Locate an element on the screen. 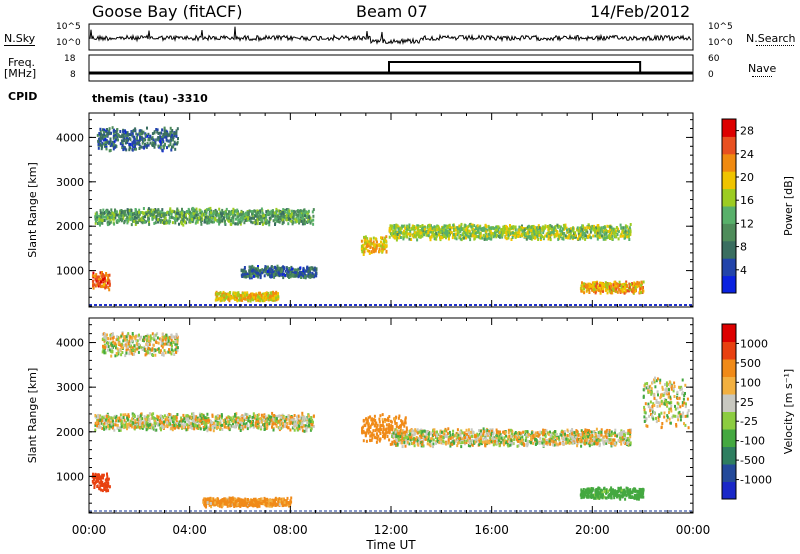  noise-search-line is located at coordinates (775, 45).